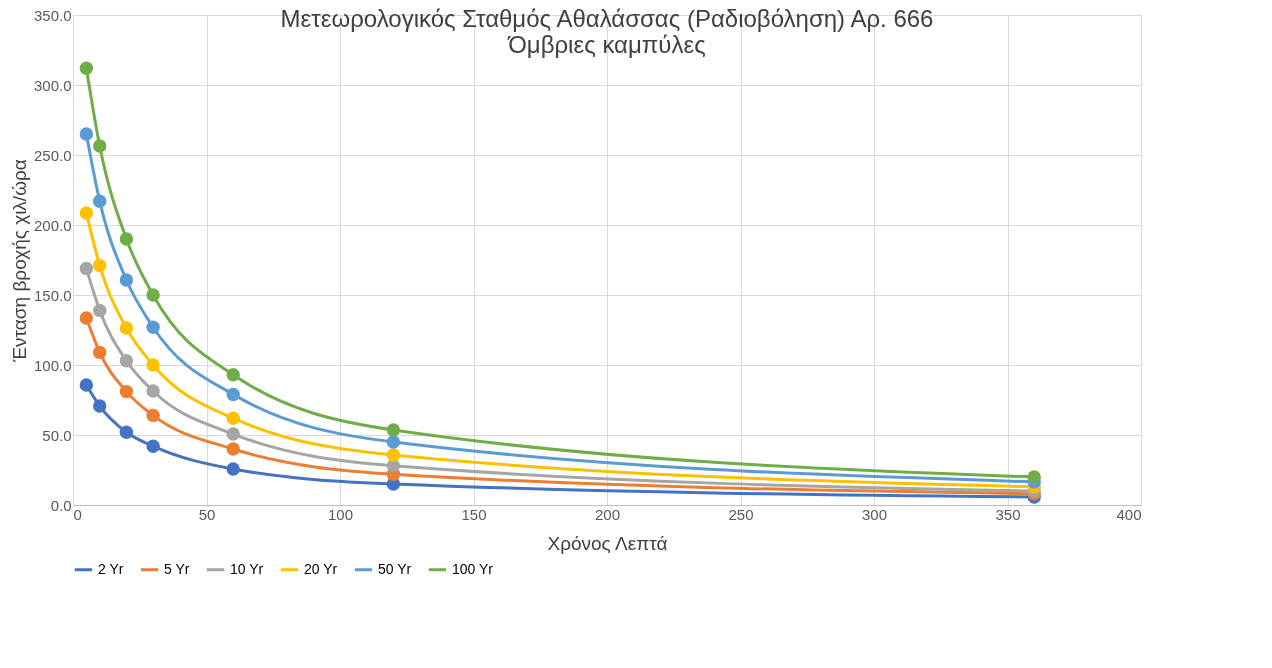 The width and height of the screenshot is (1272, 668). What do you see at coordinates (874, 514) in the screenshot?
I see `x-tick-label: 300` at bounding box center [874, 514].